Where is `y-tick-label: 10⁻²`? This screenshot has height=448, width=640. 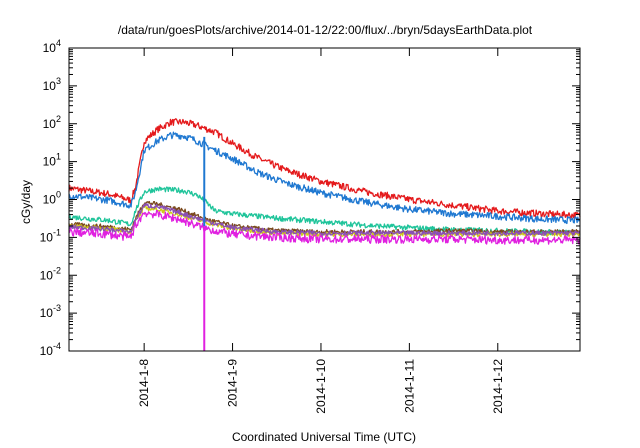 y-tick-label: 10⁻² is located at coordinates (50, 273).